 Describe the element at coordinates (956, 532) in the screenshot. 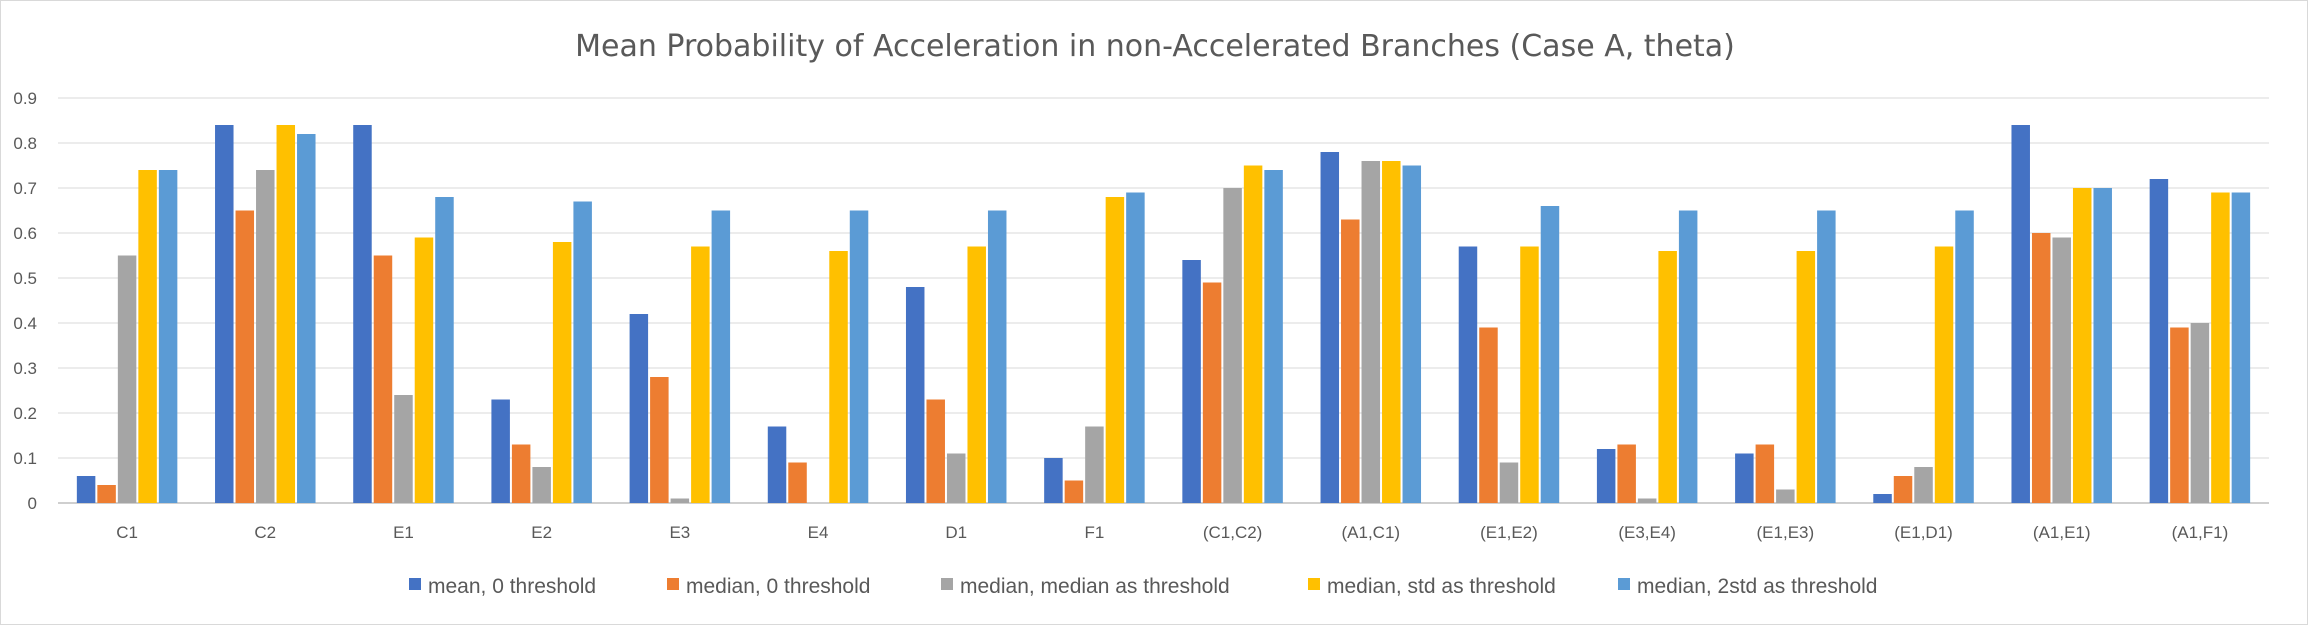

I see `x-tick-label: D1` at that location.